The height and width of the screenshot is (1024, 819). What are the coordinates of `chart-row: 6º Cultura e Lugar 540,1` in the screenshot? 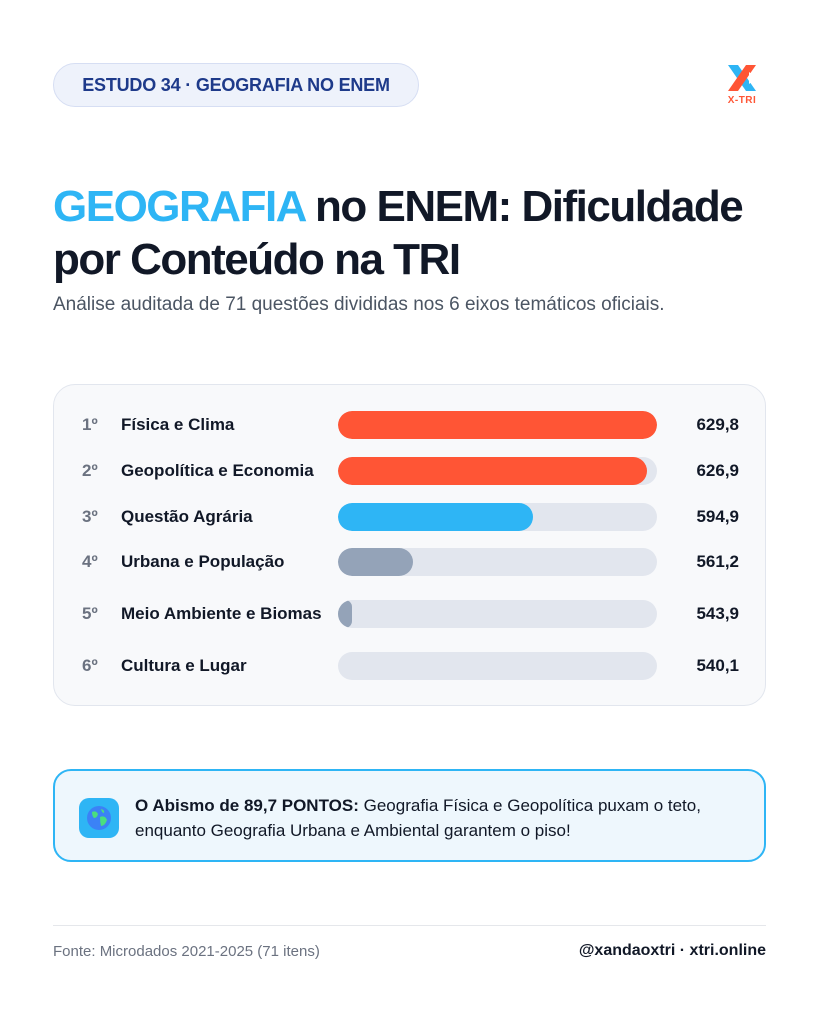 It's located at (410, 666).